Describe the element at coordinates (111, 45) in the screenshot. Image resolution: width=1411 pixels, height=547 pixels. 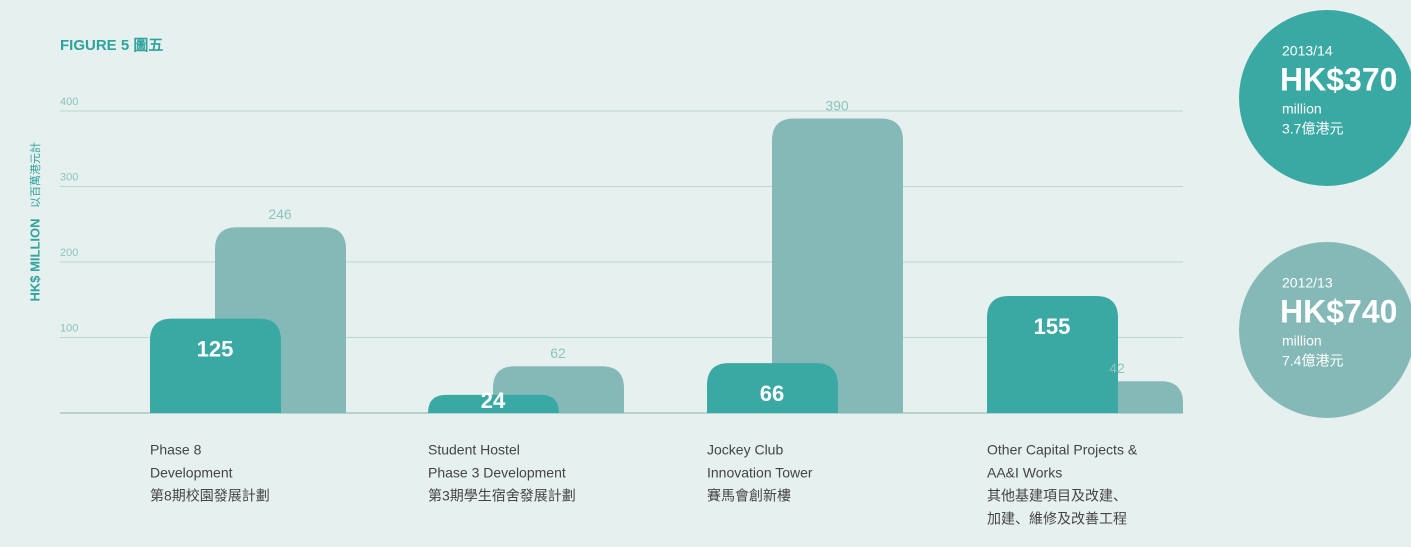
I see `chart-title: FIGURE 5 圖五` at that location.